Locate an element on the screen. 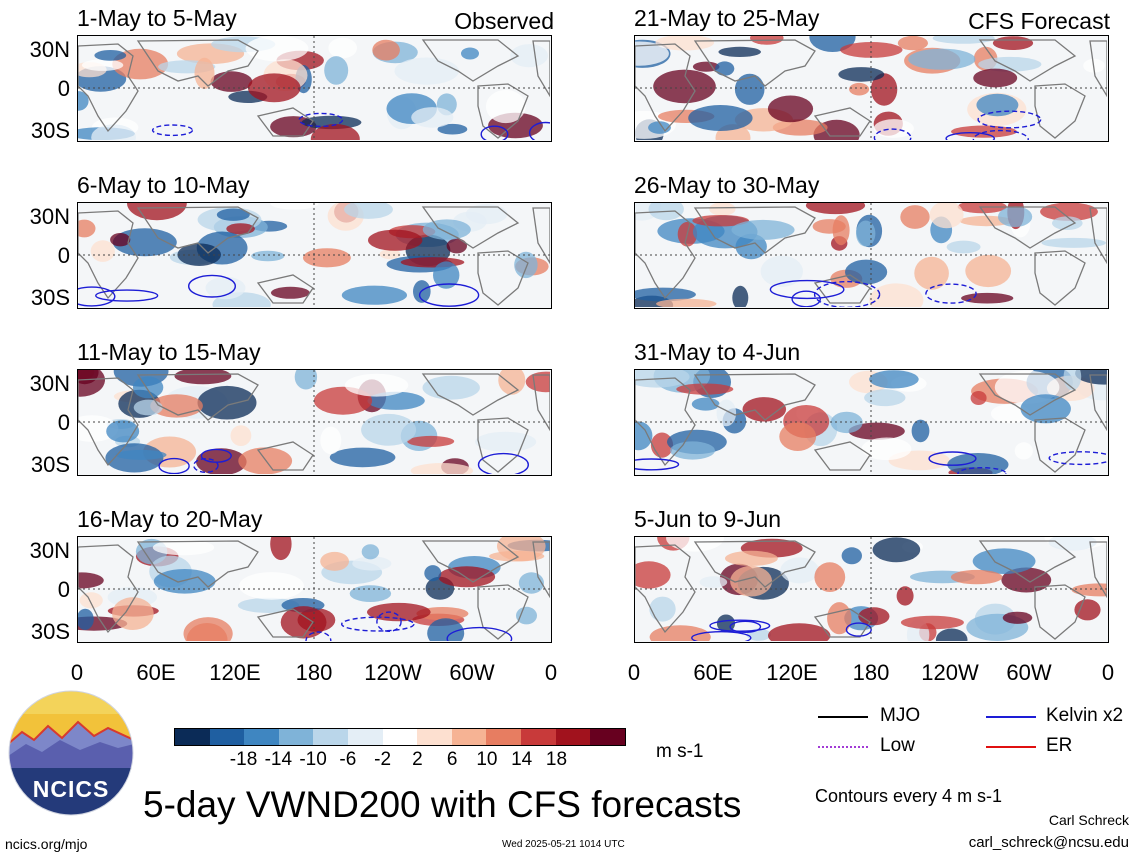  author-name: Carl Schreck is located at coordinates (1088, 820).